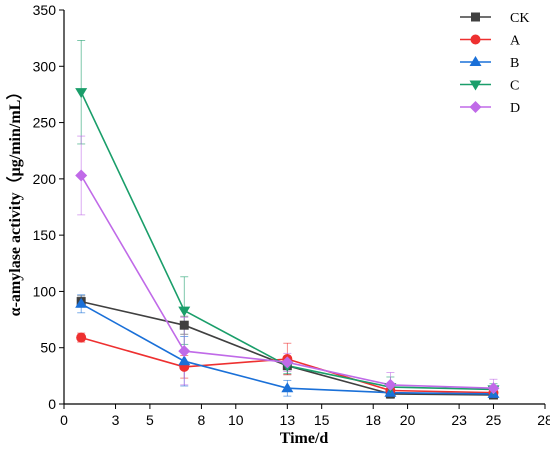 The width and height of the screenshot is (550, 450). What do you see at coordinates (459, 420) in the screenshot?
I see `x-tick-label: 23` at bounding box center [459, 420].